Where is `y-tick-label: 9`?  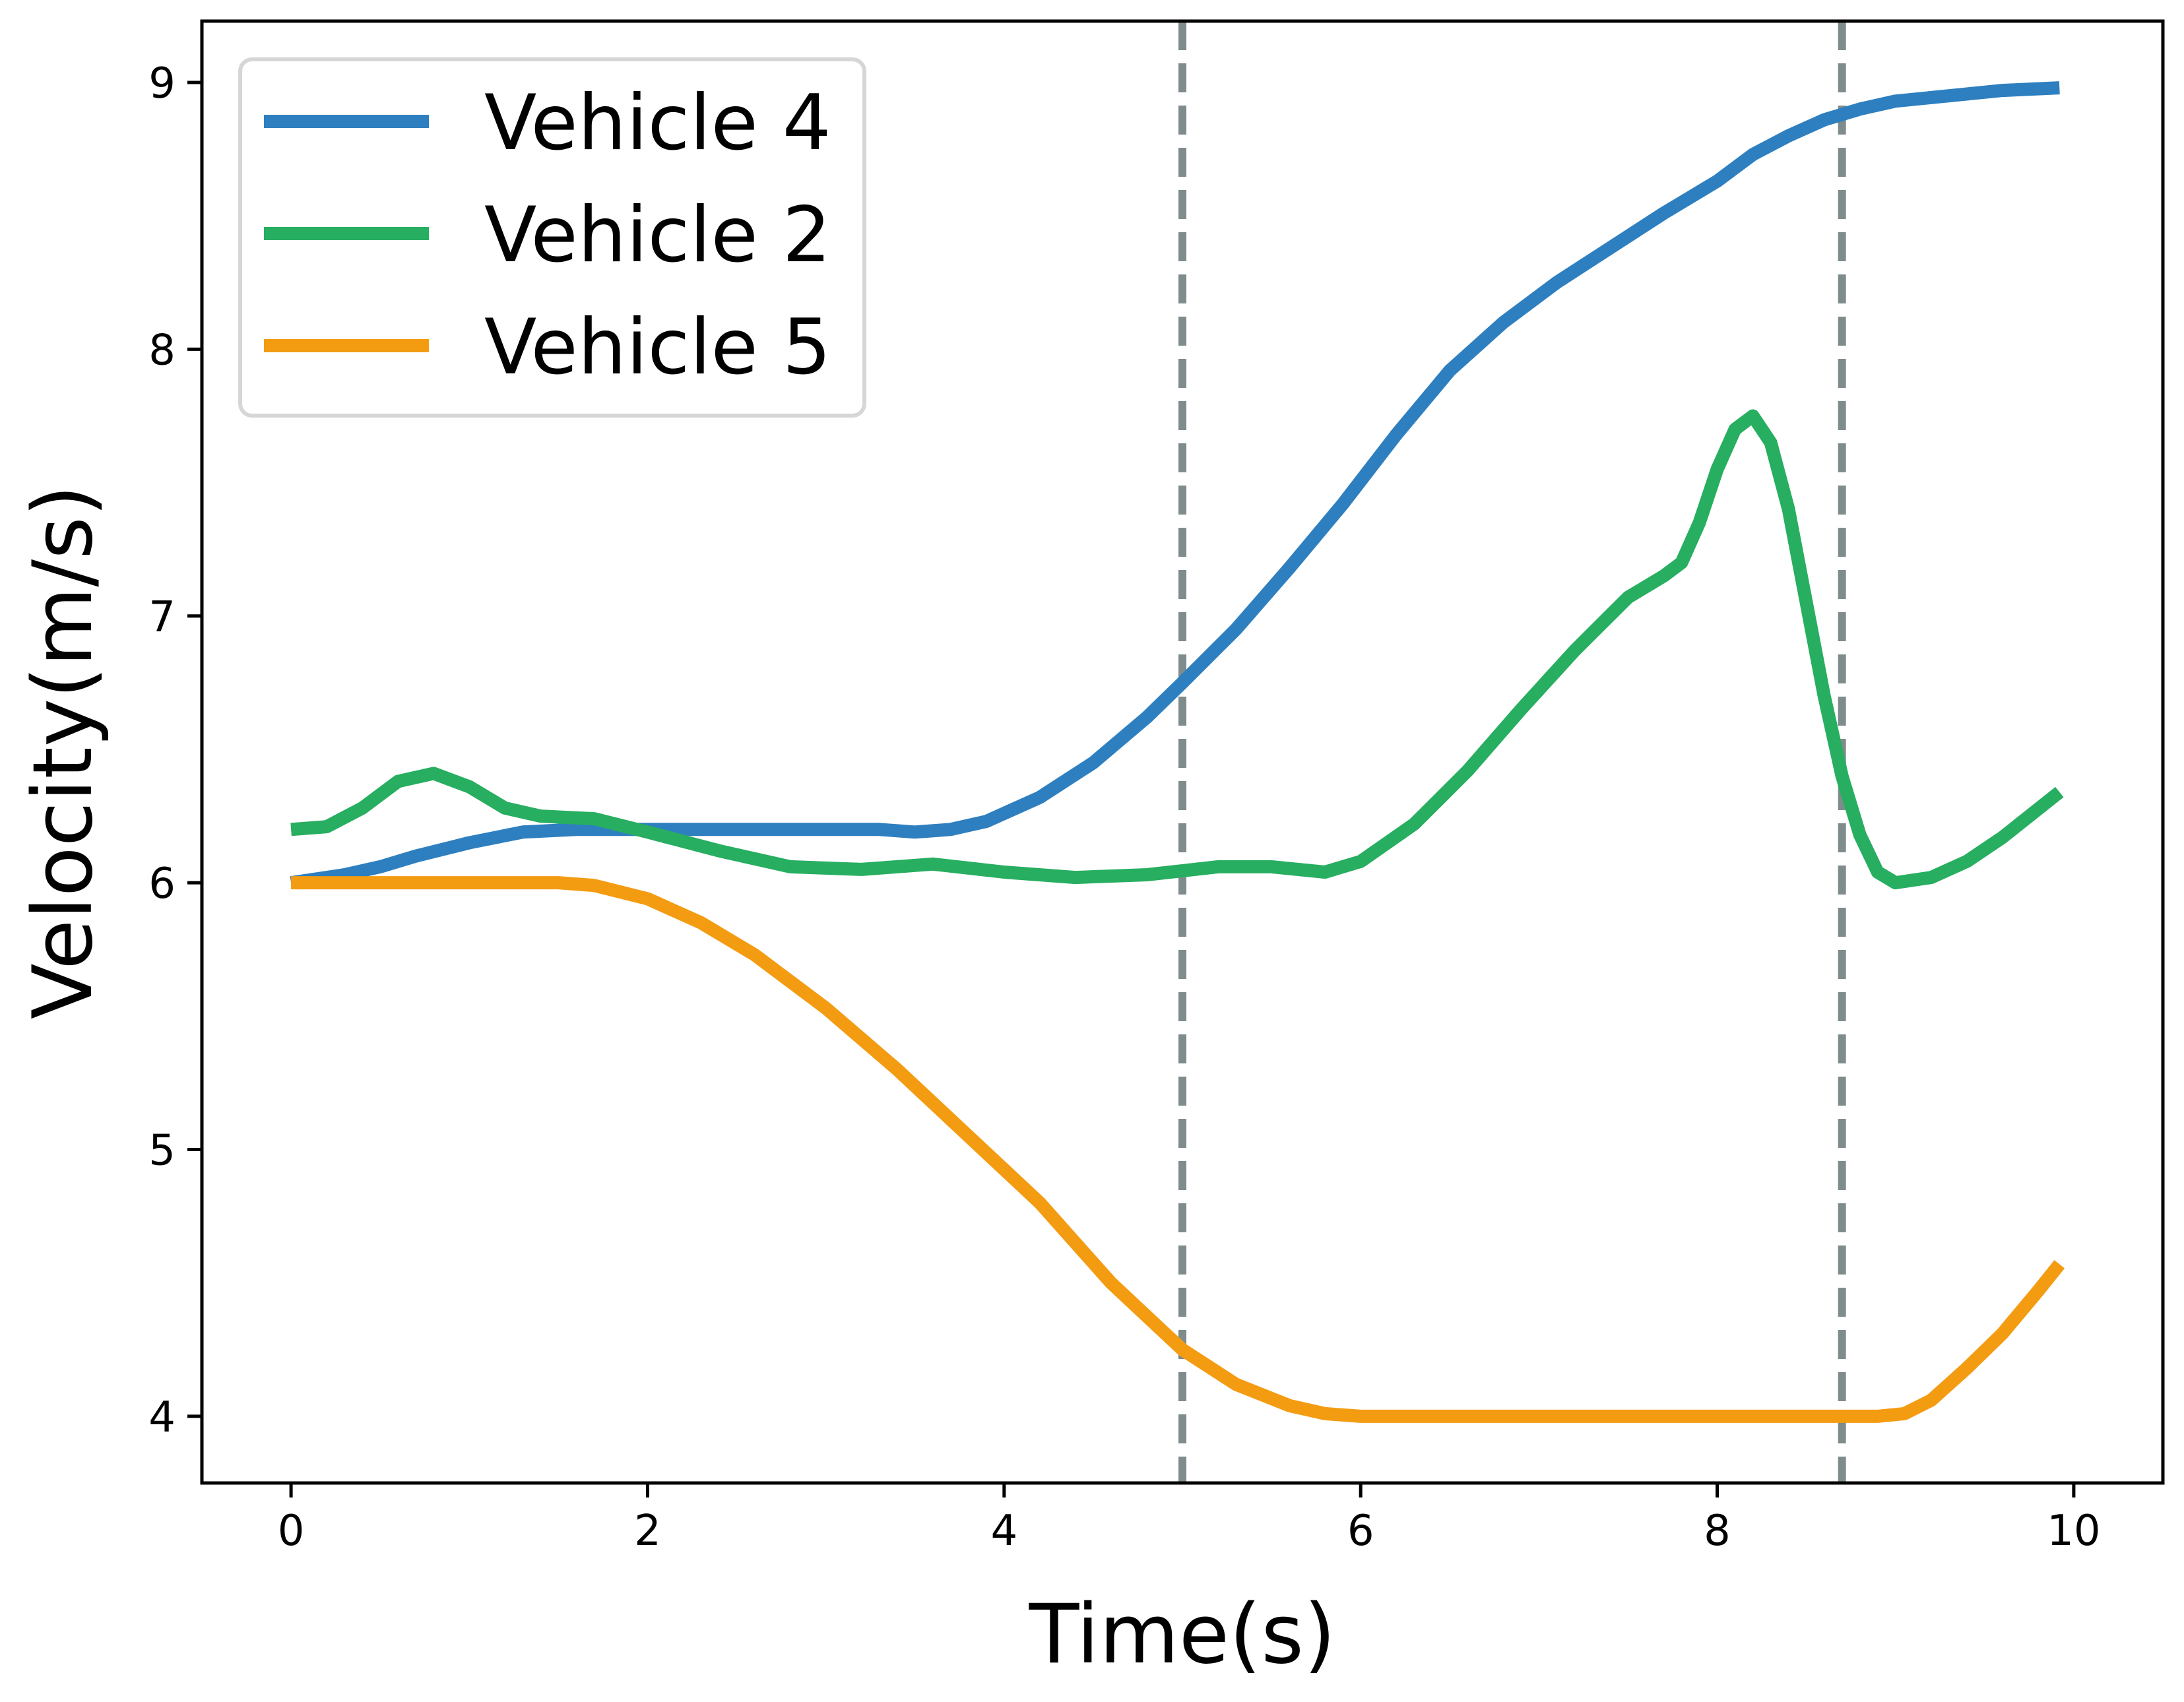
y-tick-label: 9 is located at coordinates (162, 83).